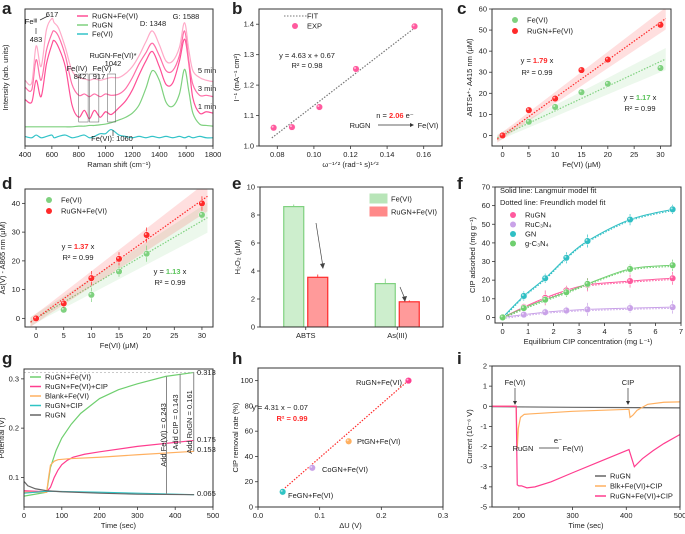  Describe the element at coordinates (403, 211) in the screenshot. I see `legend-item: RuGN+Fe(VI)` at that location.